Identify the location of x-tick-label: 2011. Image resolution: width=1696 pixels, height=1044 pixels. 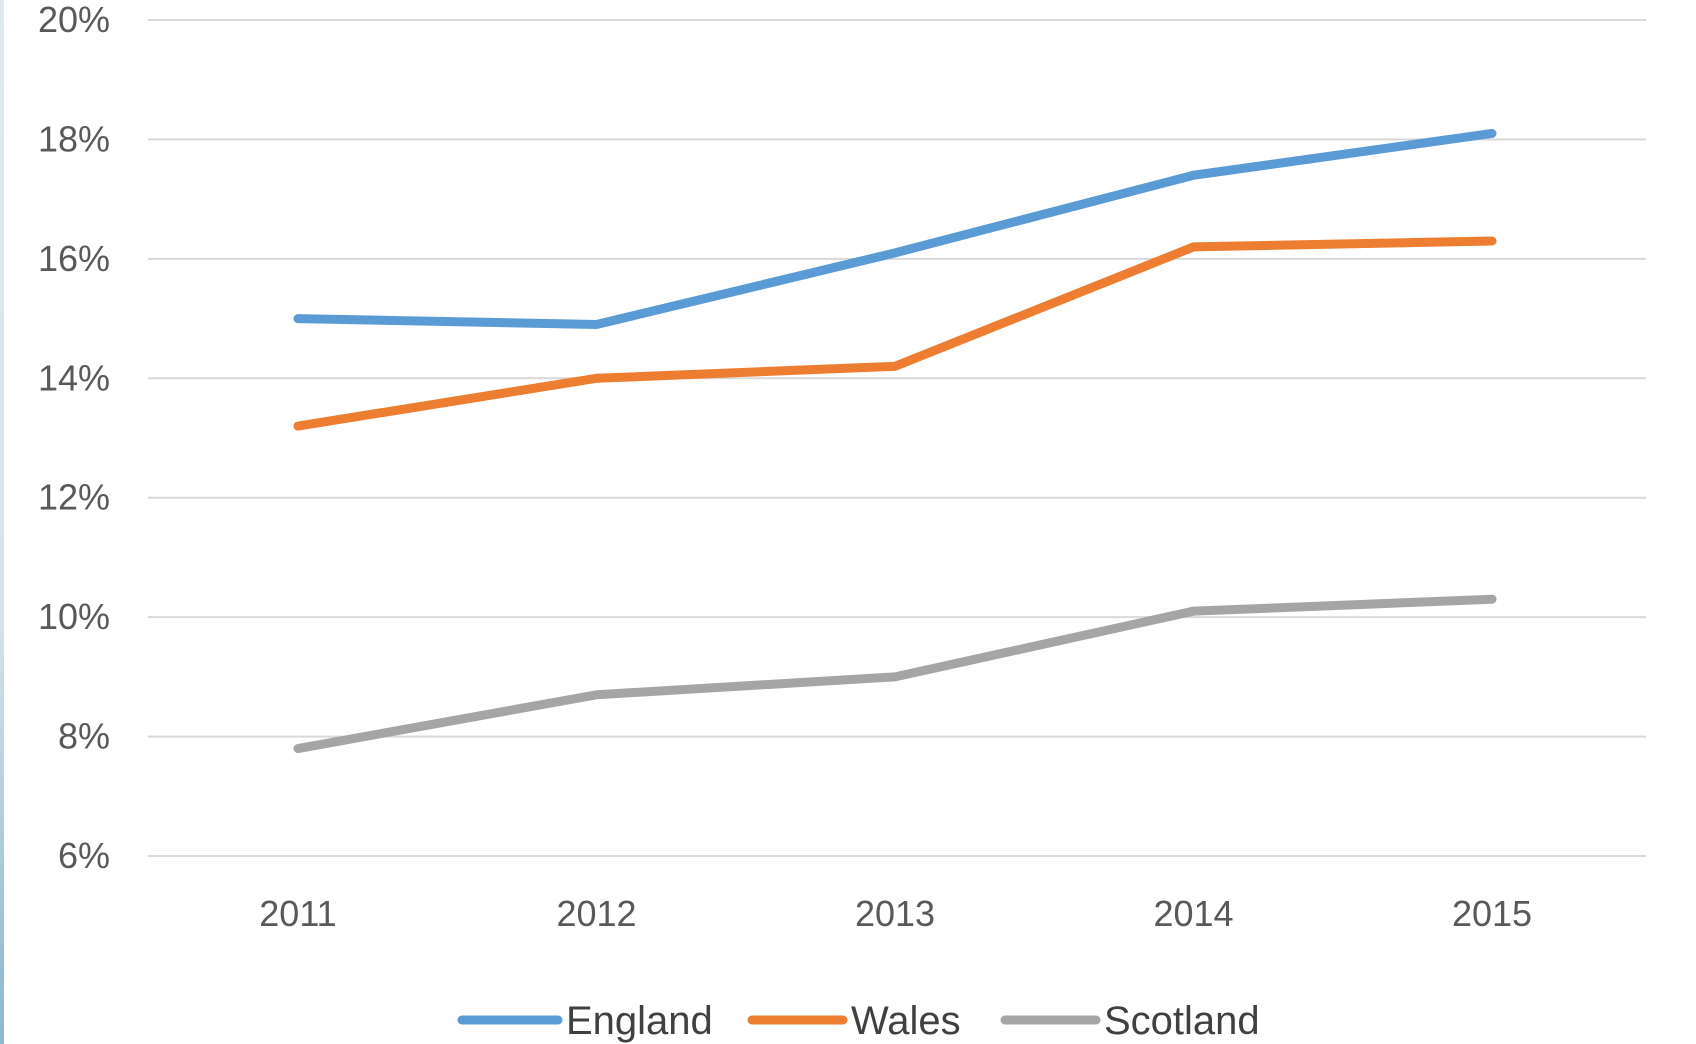
(297, 913).